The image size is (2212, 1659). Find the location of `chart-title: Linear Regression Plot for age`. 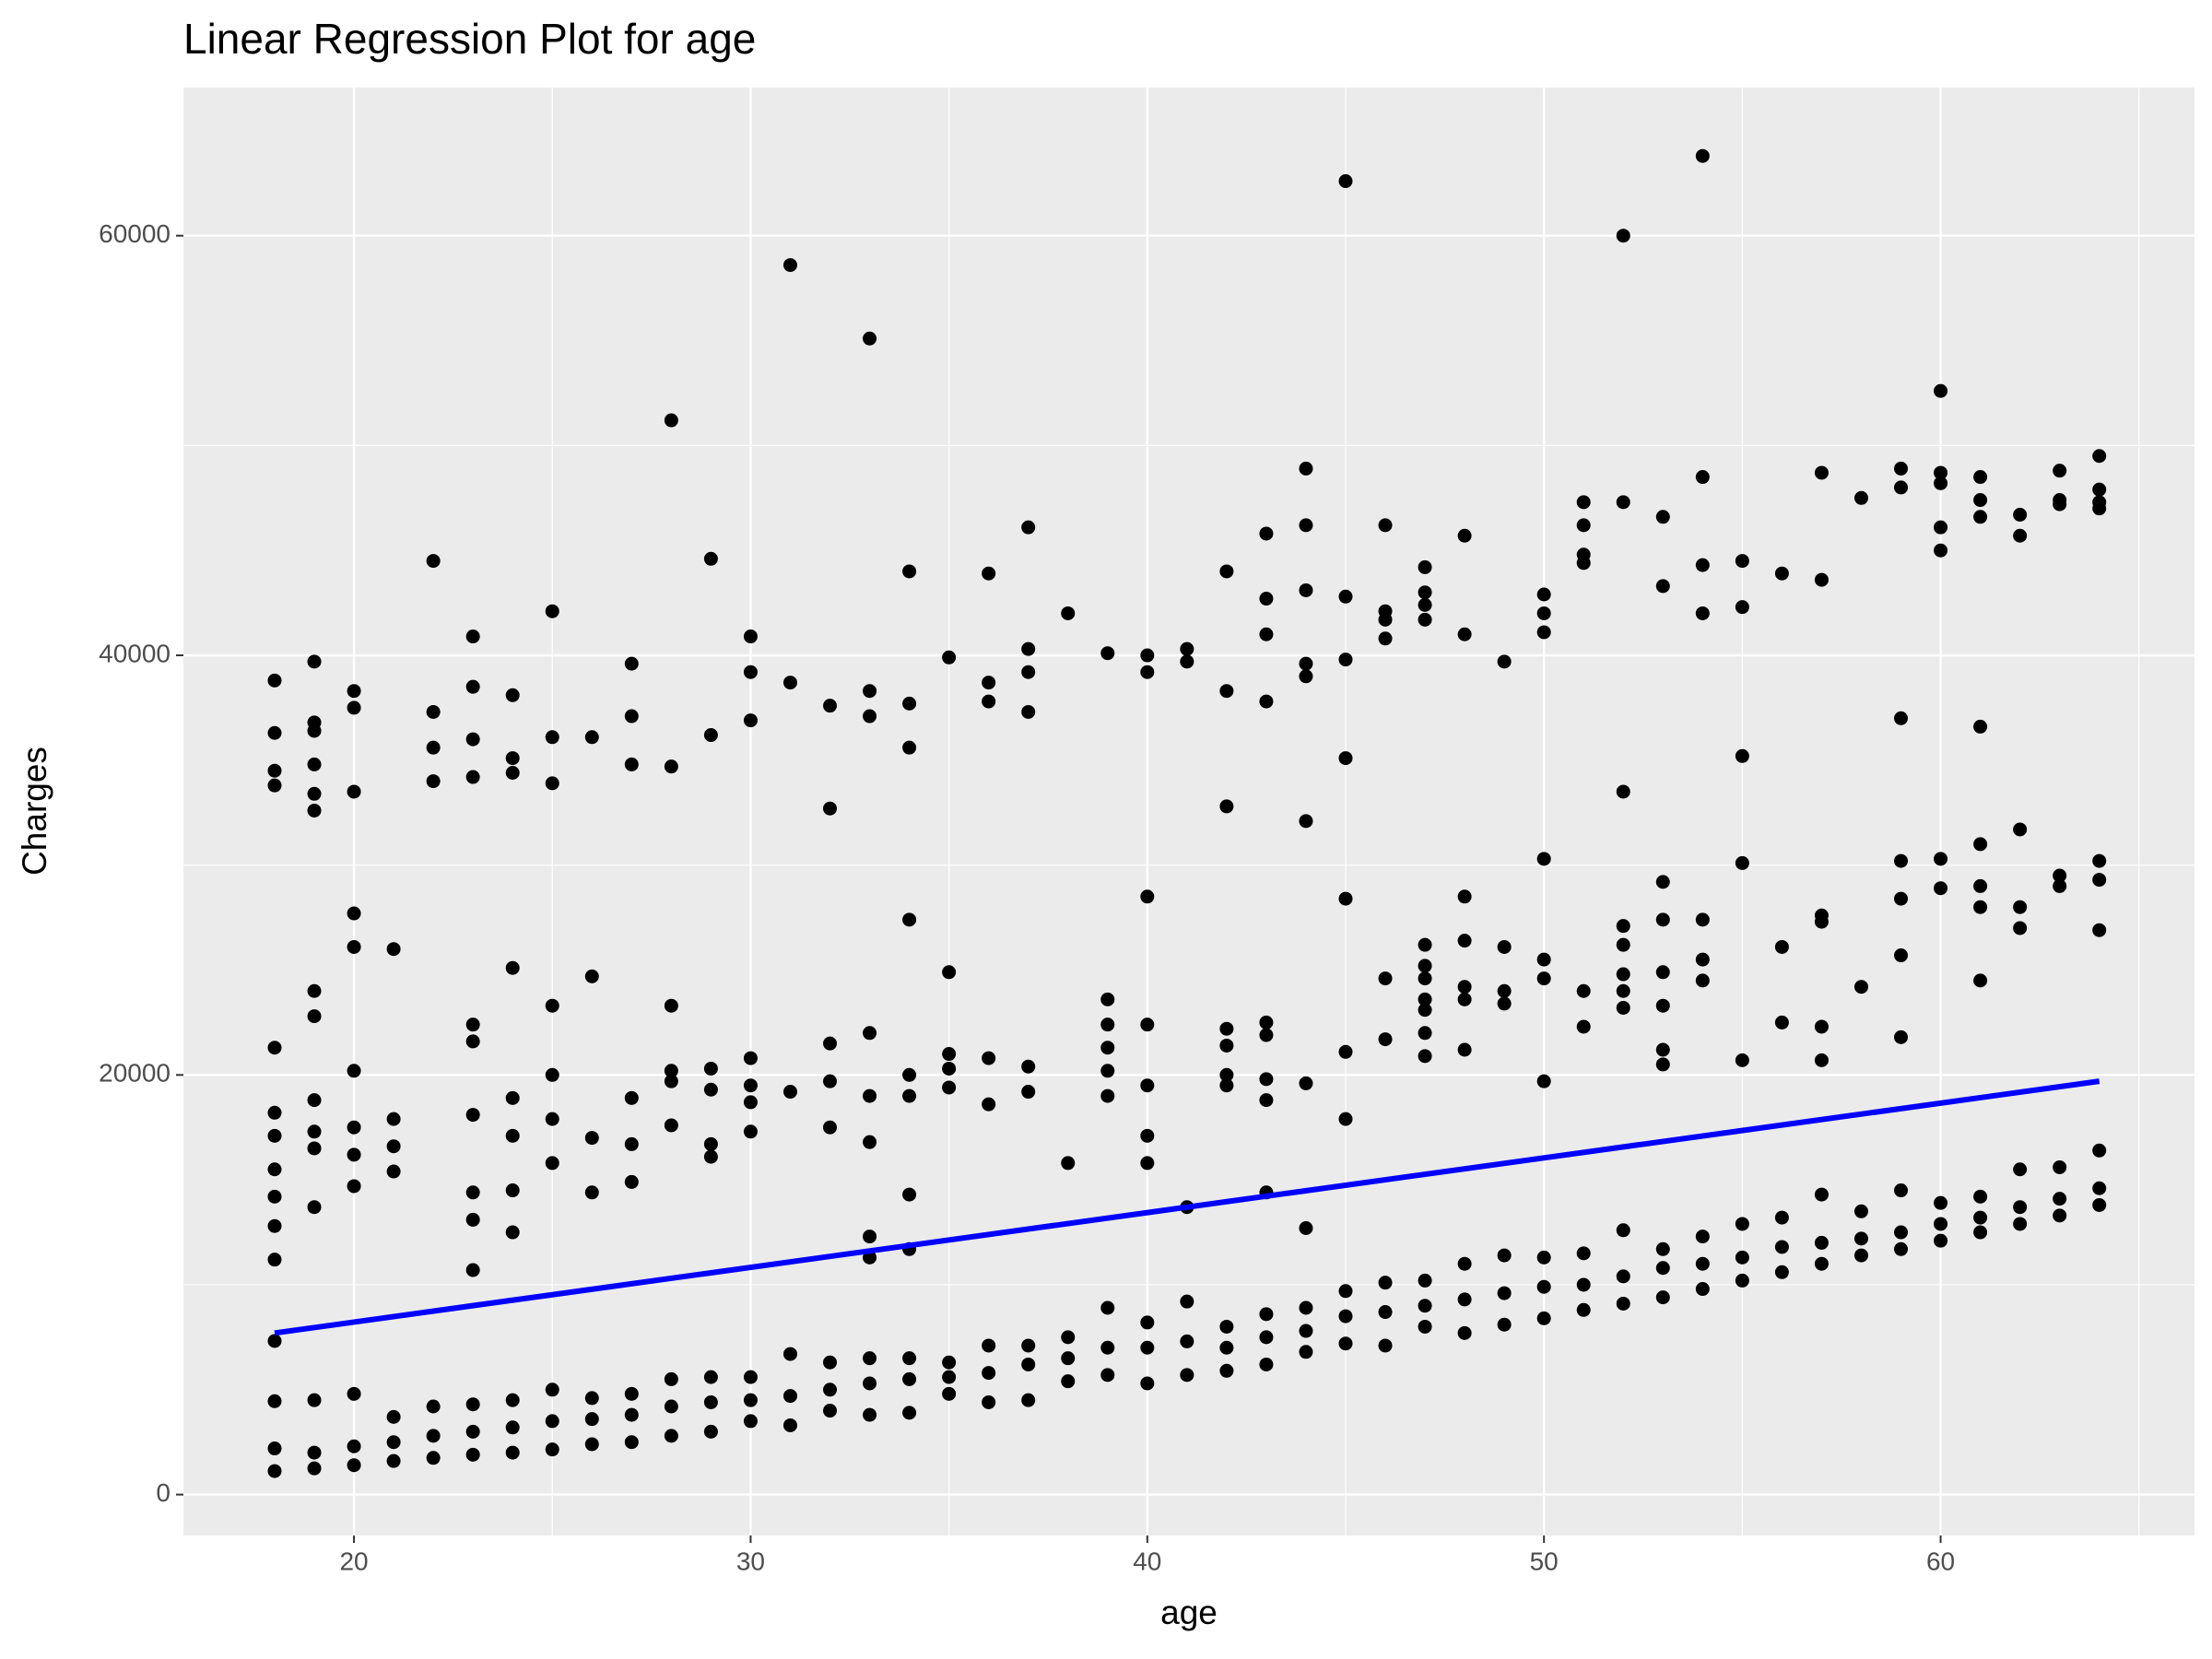

chart-title: Linear Regression Plot for age is located at coordinates (469, 39).